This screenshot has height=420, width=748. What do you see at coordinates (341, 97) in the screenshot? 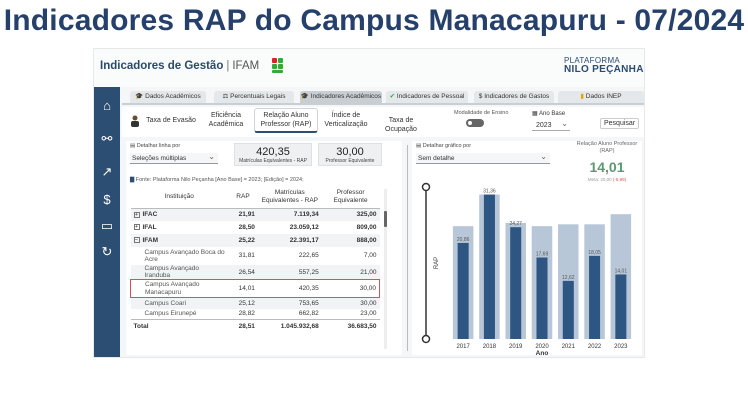
I see `tab-indicadores-academicos: 🎓 Indicadores Acadêmicos` at bounding box center [341, 97].